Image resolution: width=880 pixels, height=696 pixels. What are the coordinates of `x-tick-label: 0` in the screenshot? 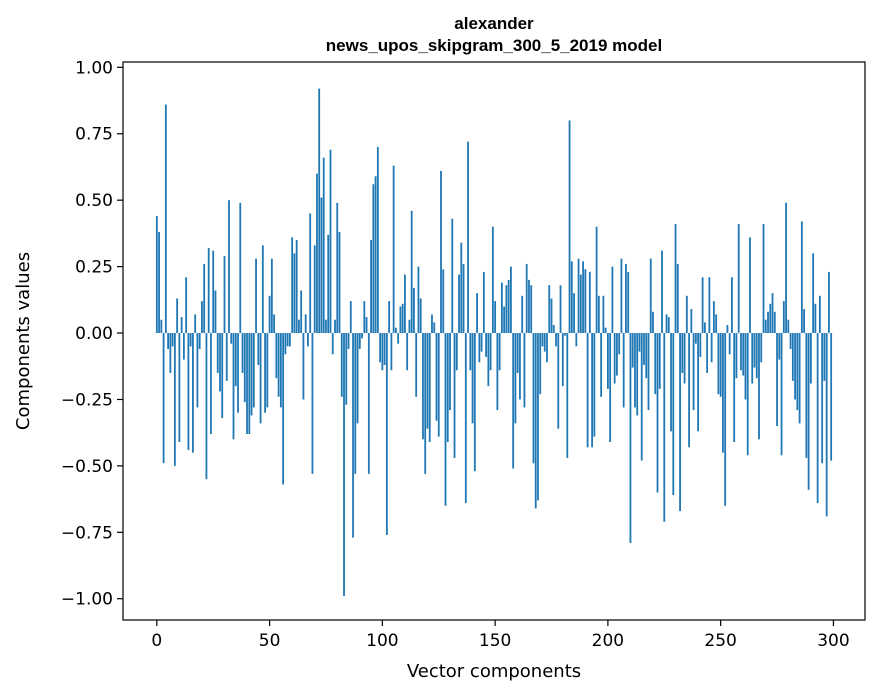 It's located at (156, 641).